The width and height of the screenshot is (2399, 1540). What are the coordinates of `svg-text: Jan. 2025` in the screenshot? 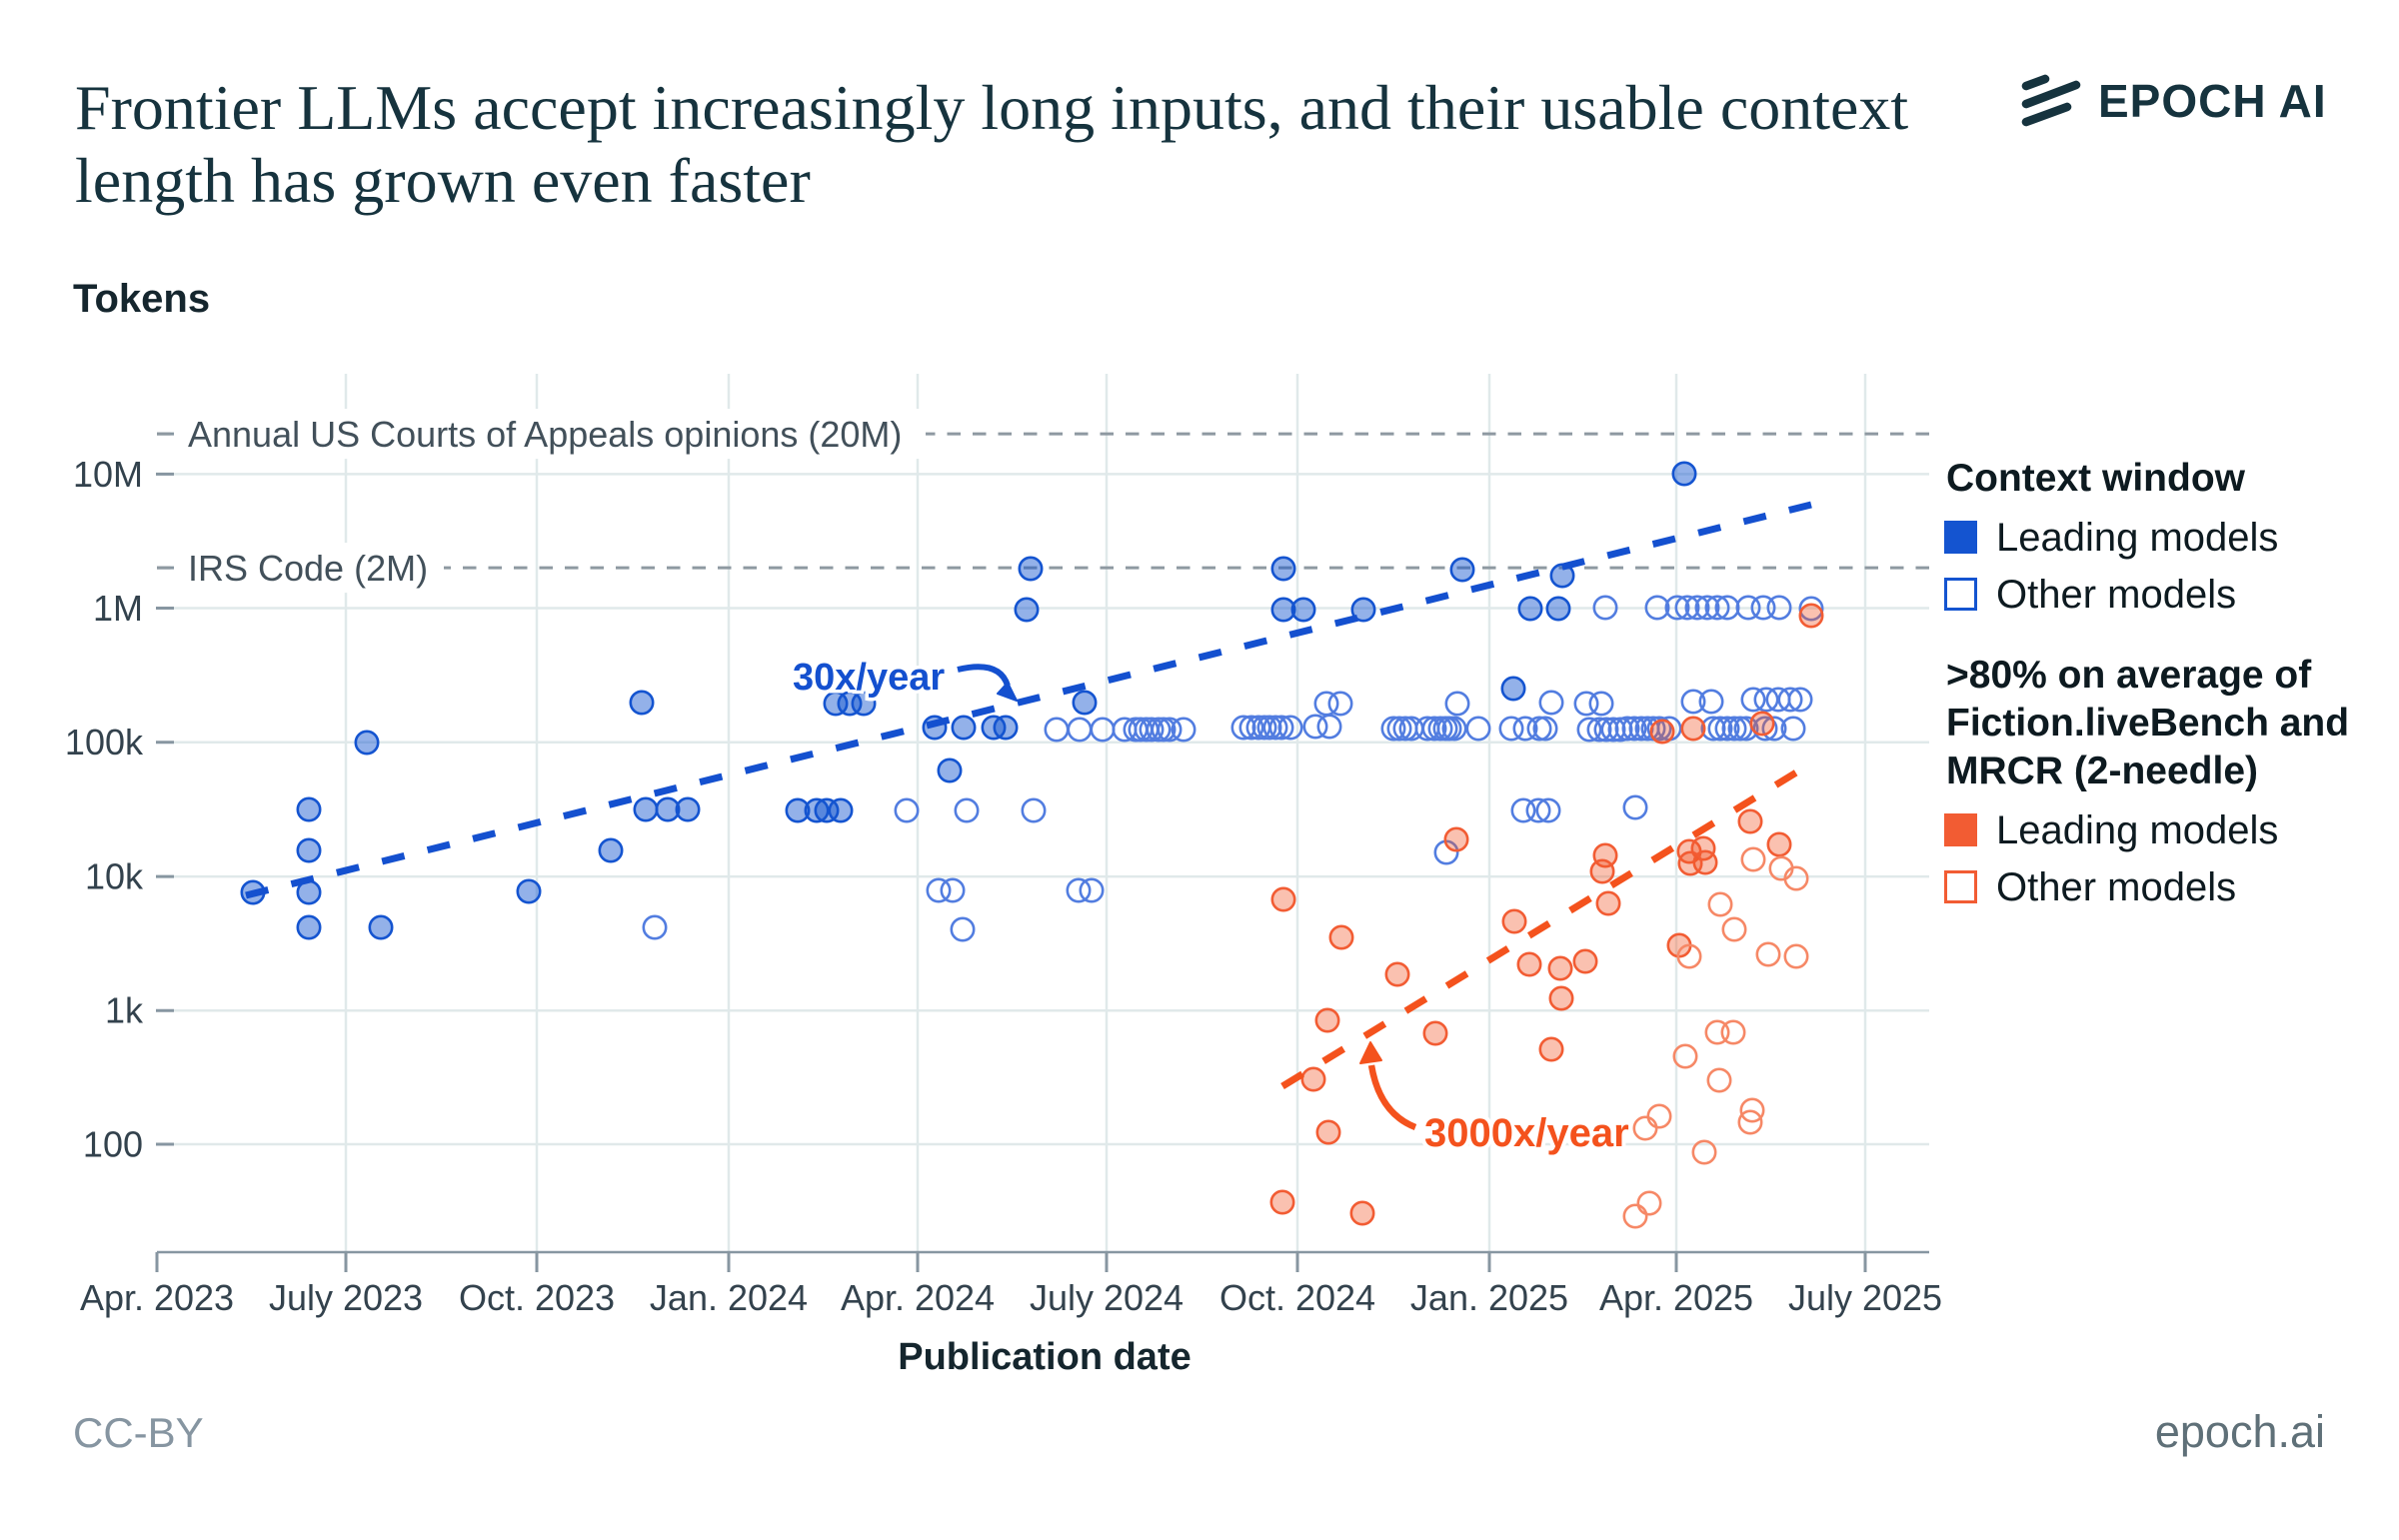 It's located at (1489, 1297).